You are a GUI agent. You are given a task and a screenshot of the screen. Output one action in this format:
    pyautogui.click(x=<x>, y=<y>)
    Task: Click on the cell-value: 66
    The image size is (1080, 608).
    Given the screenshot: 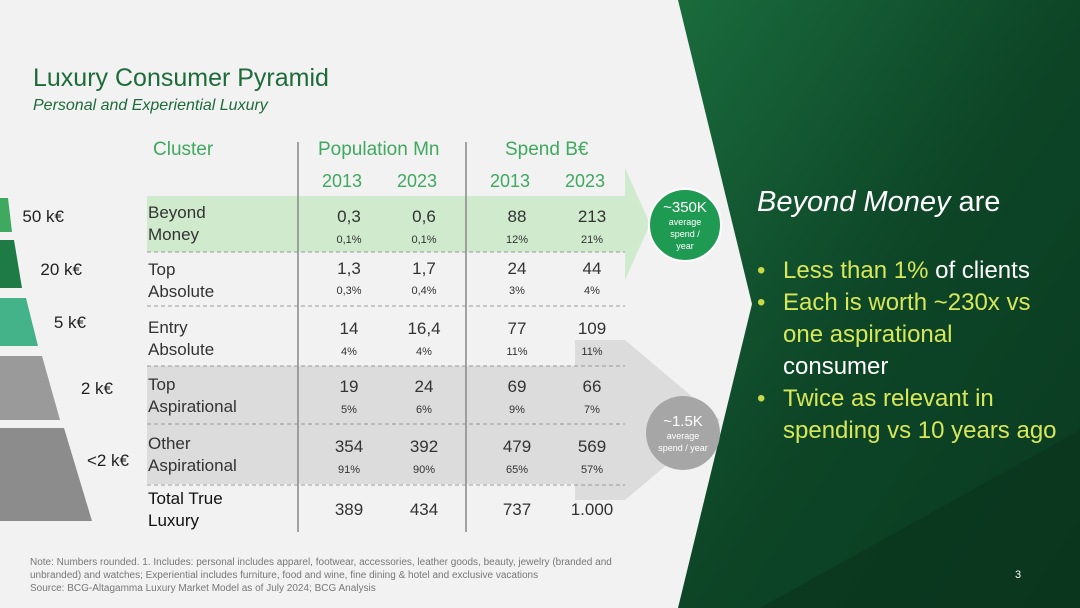 What is the action you would take?
    pyautogui.click(x=592, y=386)
    